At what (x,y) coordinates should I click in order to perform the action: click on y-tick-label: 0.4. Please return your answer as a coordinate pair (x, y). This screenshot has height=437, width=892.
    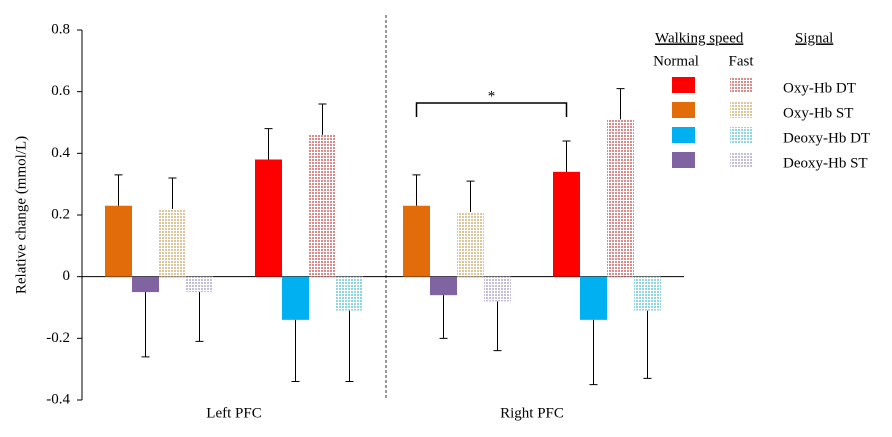
    Looking at the image, I should click on (60, 153).